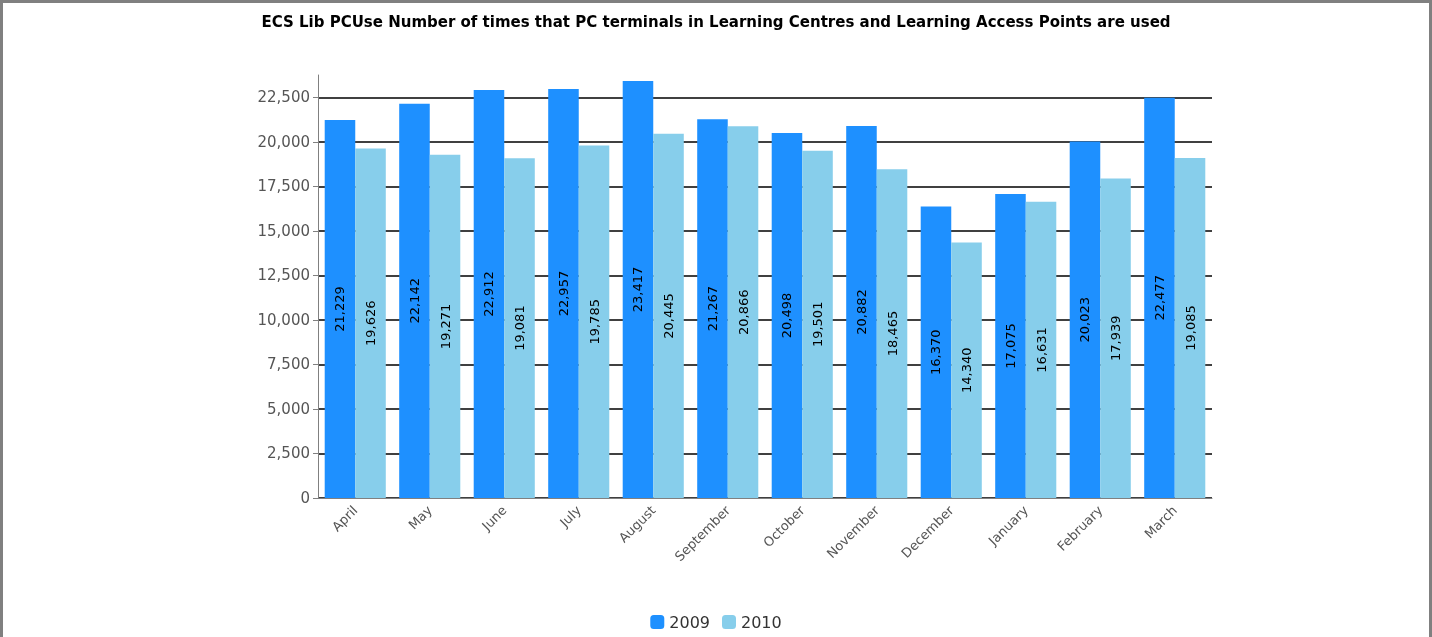  I want to click on data-label: 22,477, so click(1159, 298).